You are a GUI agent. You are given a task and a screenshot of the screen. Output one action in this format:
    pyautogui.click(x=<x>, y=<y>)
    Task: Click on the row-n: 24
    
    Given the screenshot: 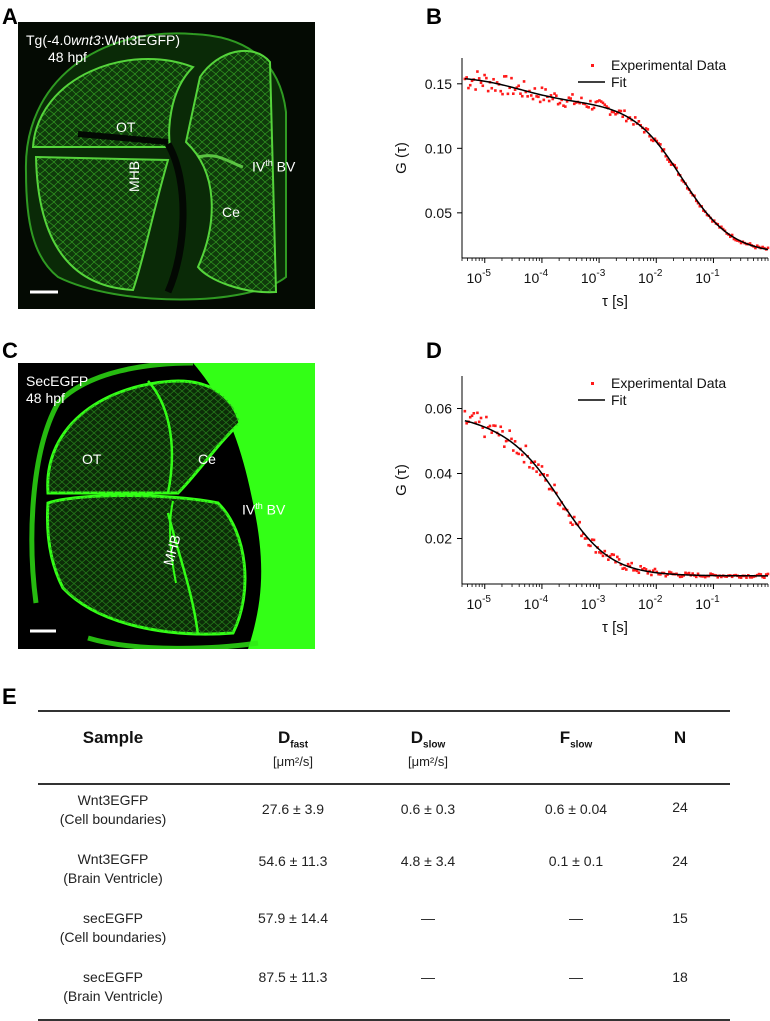 What is the action you would take?
    pyautogui.click(x=680, y=861)
    